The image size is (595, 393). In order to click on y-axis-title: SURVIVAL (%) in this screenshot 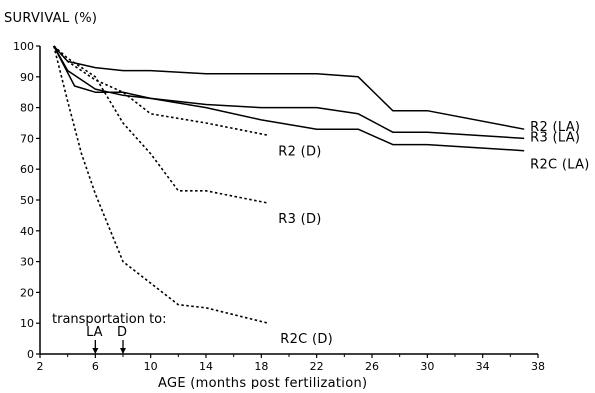, I will do `click(50, 18)`.